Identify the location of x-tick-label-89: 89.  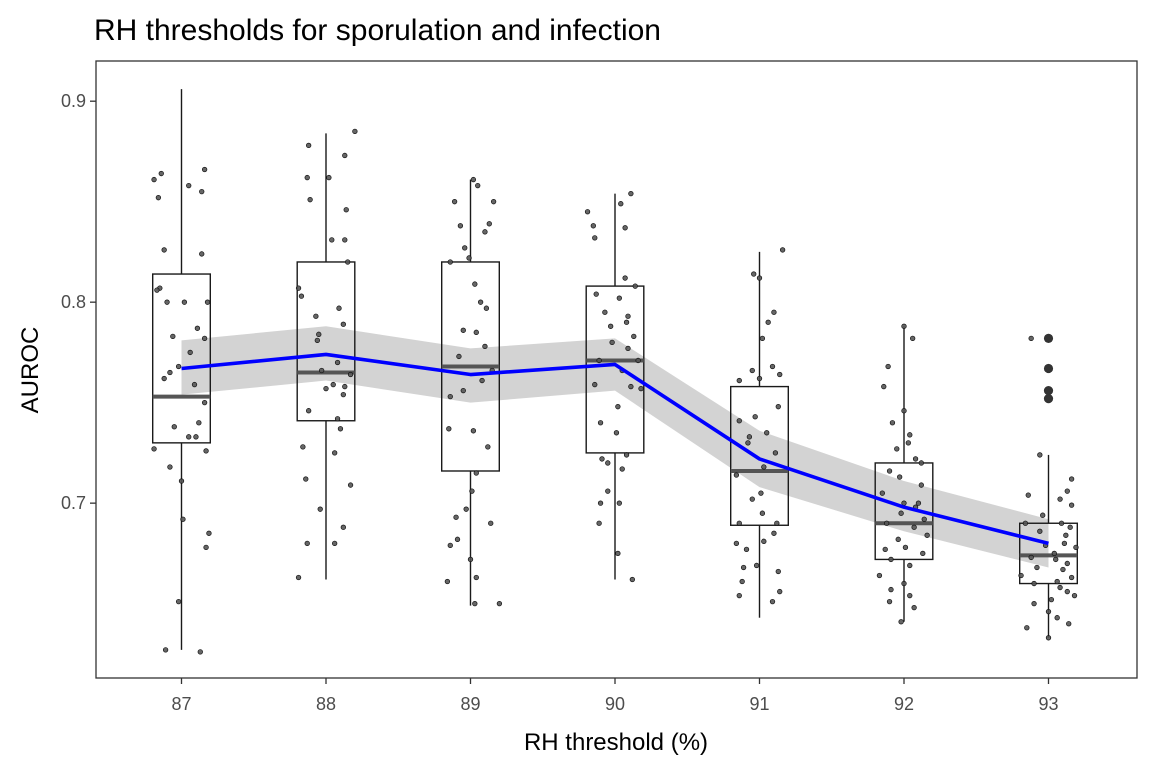
(470, 704).